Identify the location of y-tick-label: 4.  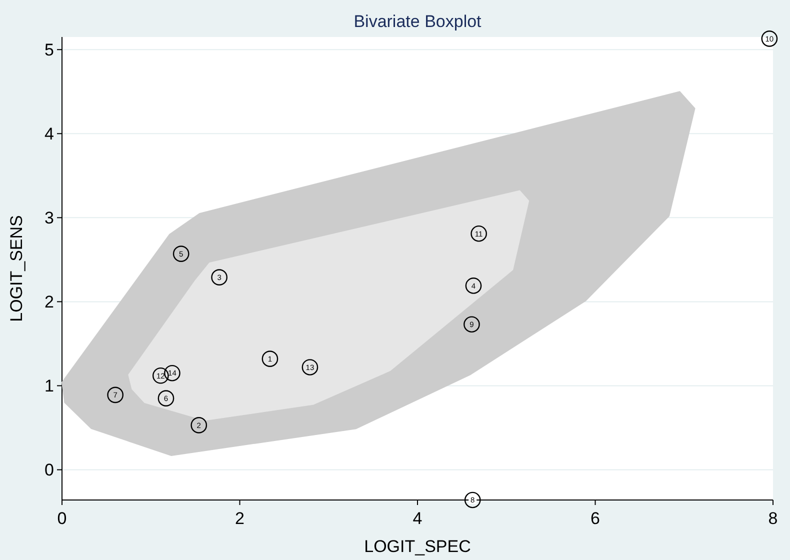
(49, 134).